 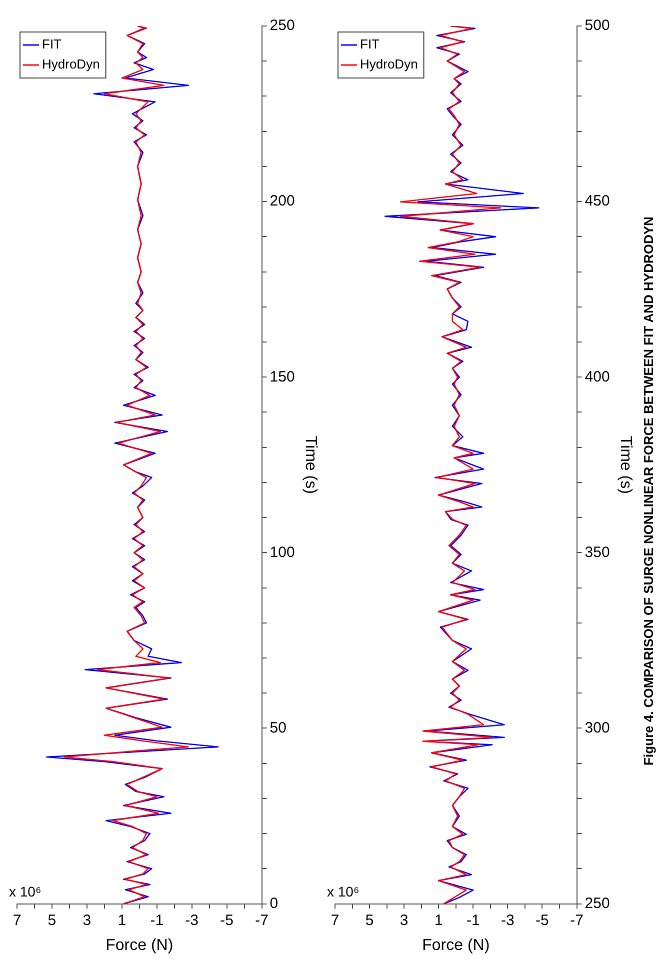 I want to click on y2-tick-label: 150, so click(x=282, y=377).